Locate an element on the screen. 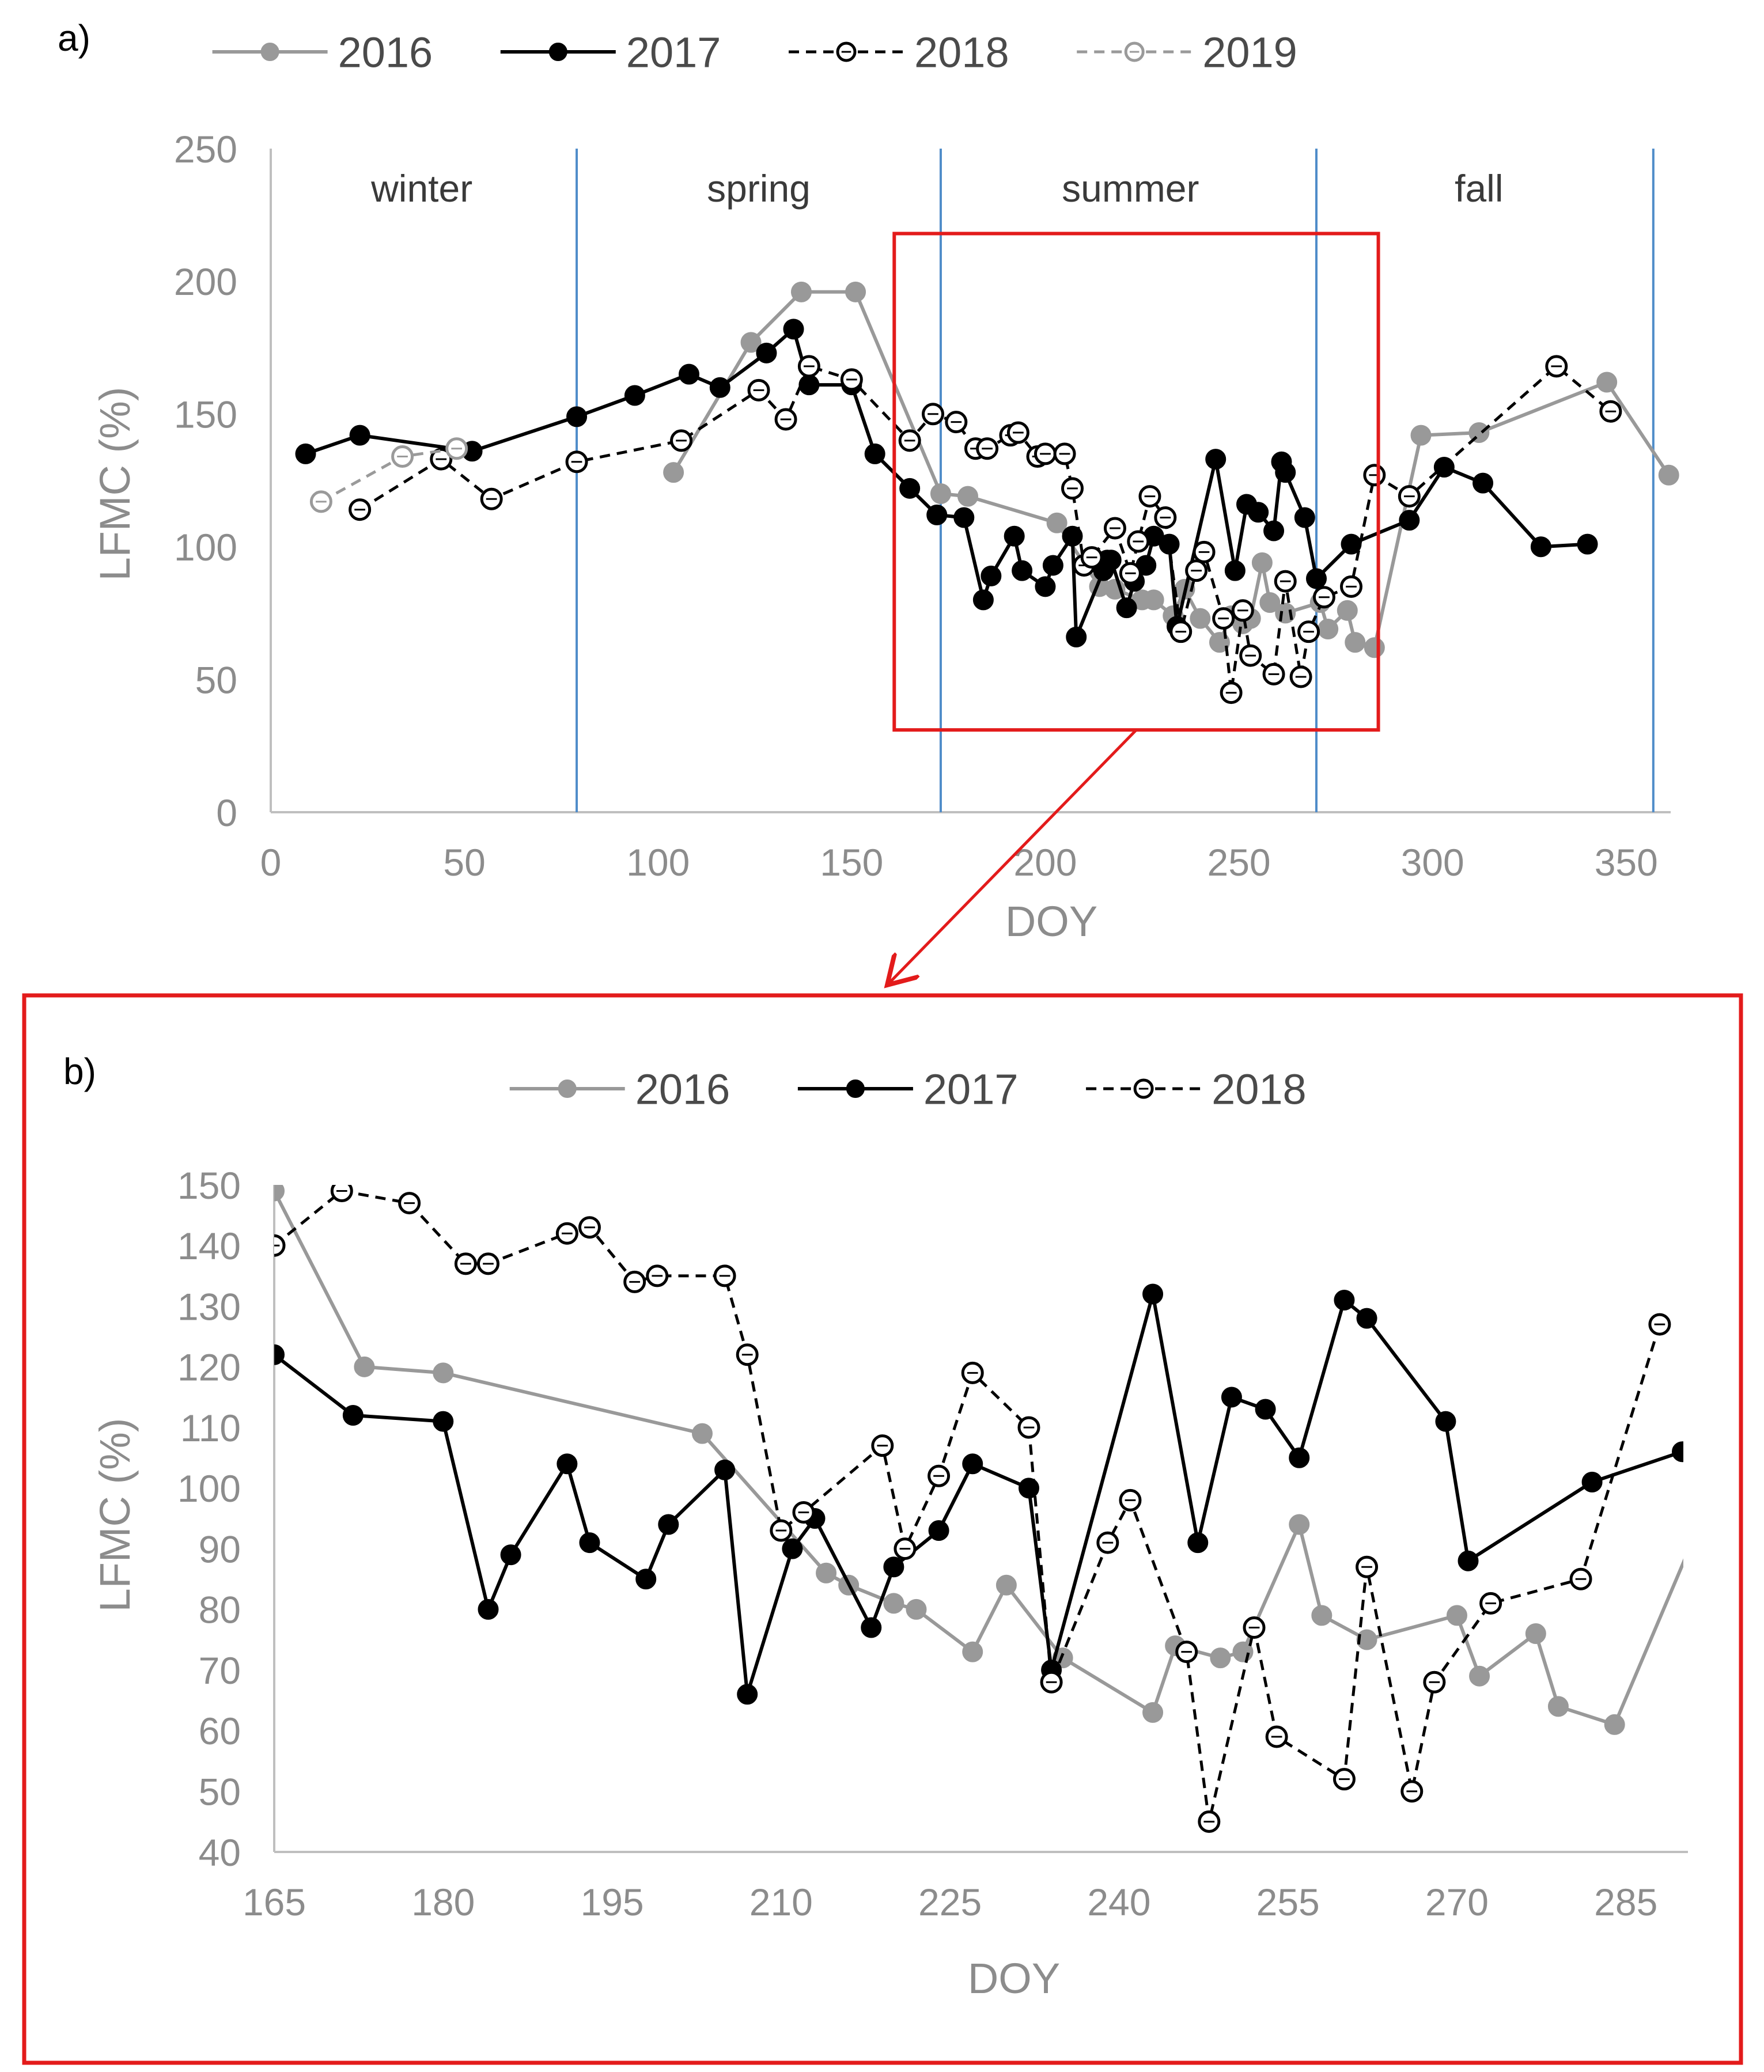 Image resolution: width=1764 pixels, height=2072 pixels. legend-item-2018: 2018 is located at coordinates (1196, 1089).